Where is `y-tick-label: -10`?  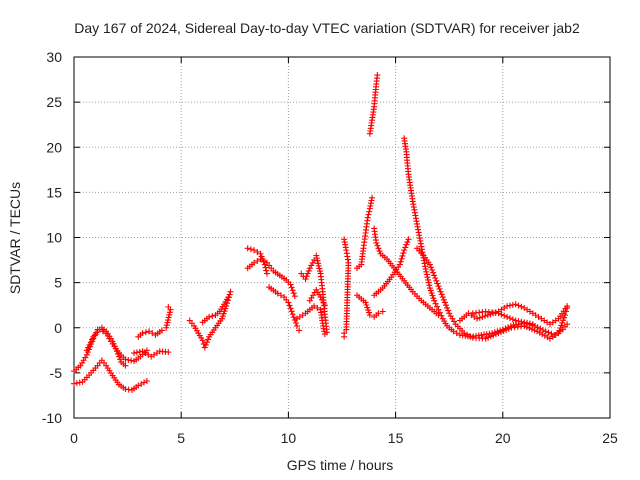 y-tick-label: -10 is located at coordinates (52, 418).